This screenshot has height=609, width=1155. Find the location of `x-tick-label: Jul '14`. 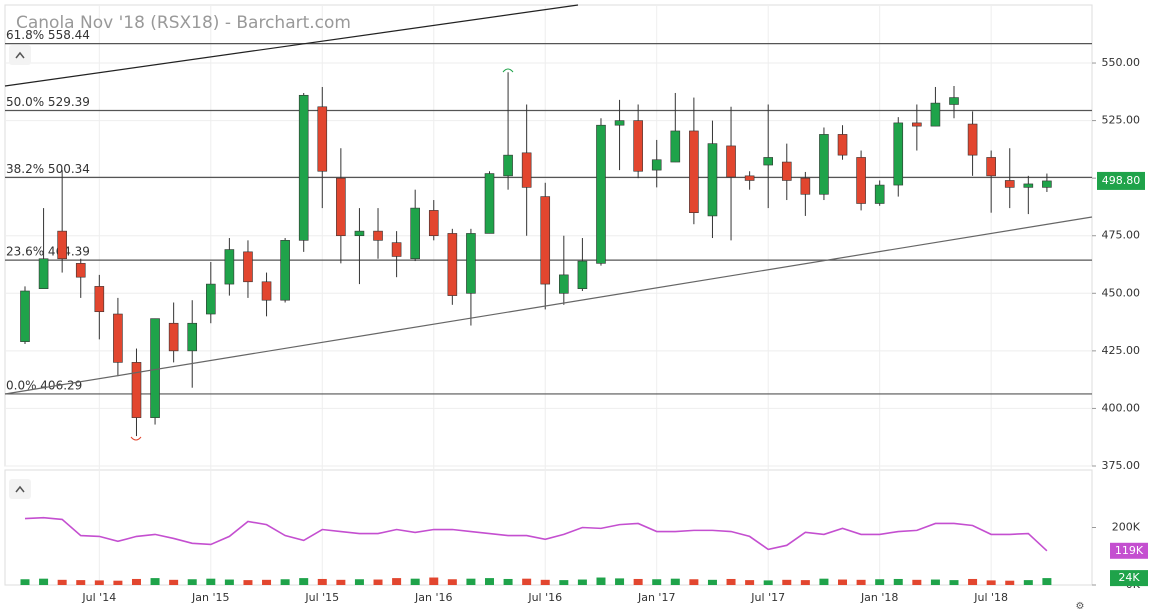

x-tick-label: Jul '14 is located at coordinates (98, 597).